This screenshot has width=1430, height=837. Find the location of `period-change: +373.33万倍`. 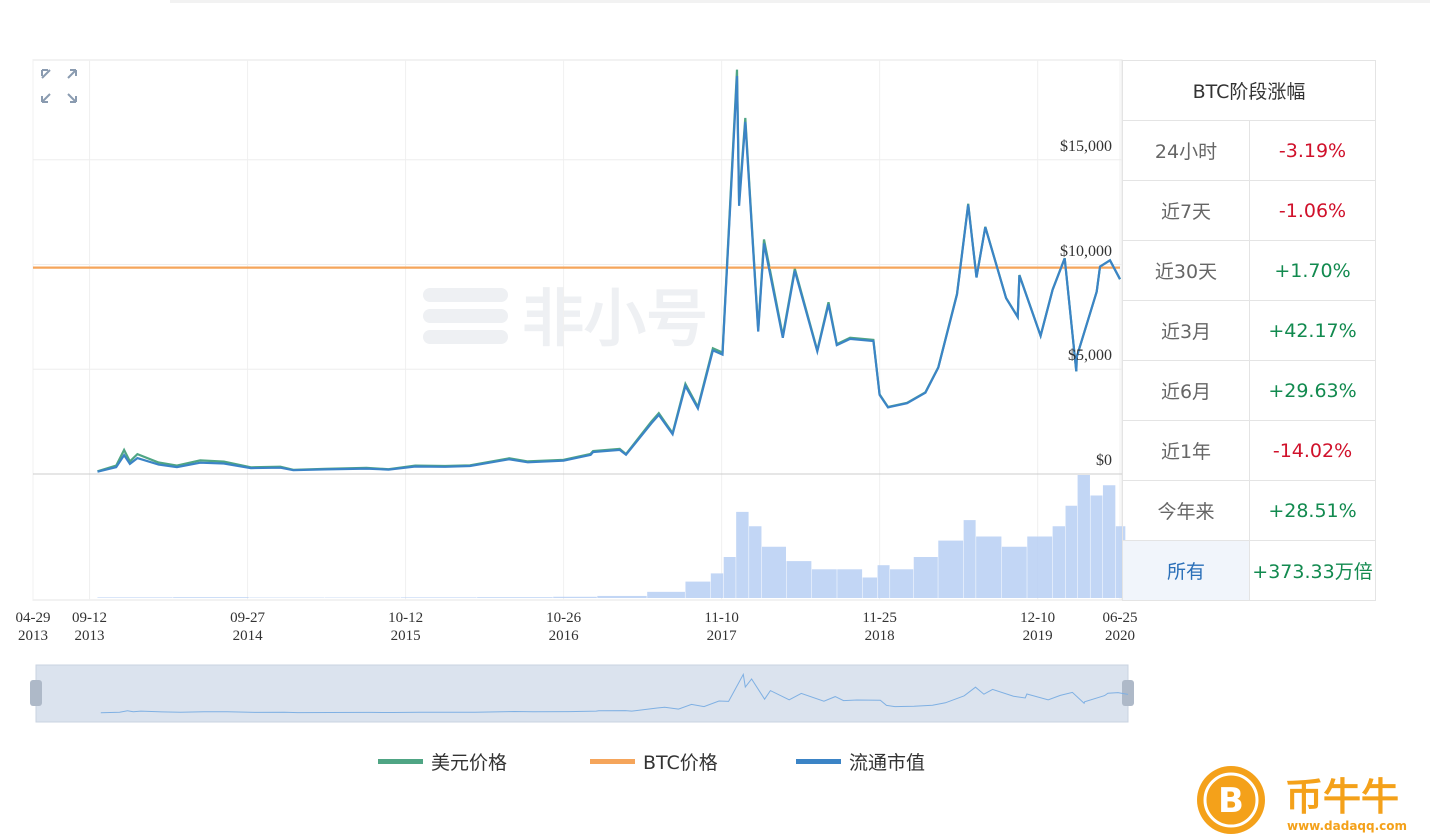

period-change: +373.33万倍 is located at coordinates (1312, 570).